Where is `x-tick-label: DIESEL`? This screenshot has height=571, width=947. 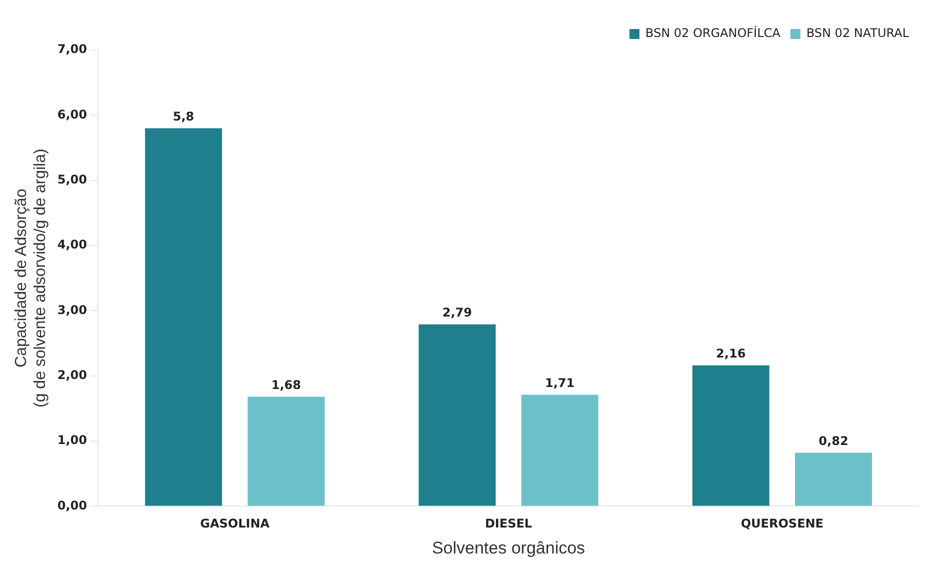
x-tick-label: DIESEL is located at coordinates (508, 523).